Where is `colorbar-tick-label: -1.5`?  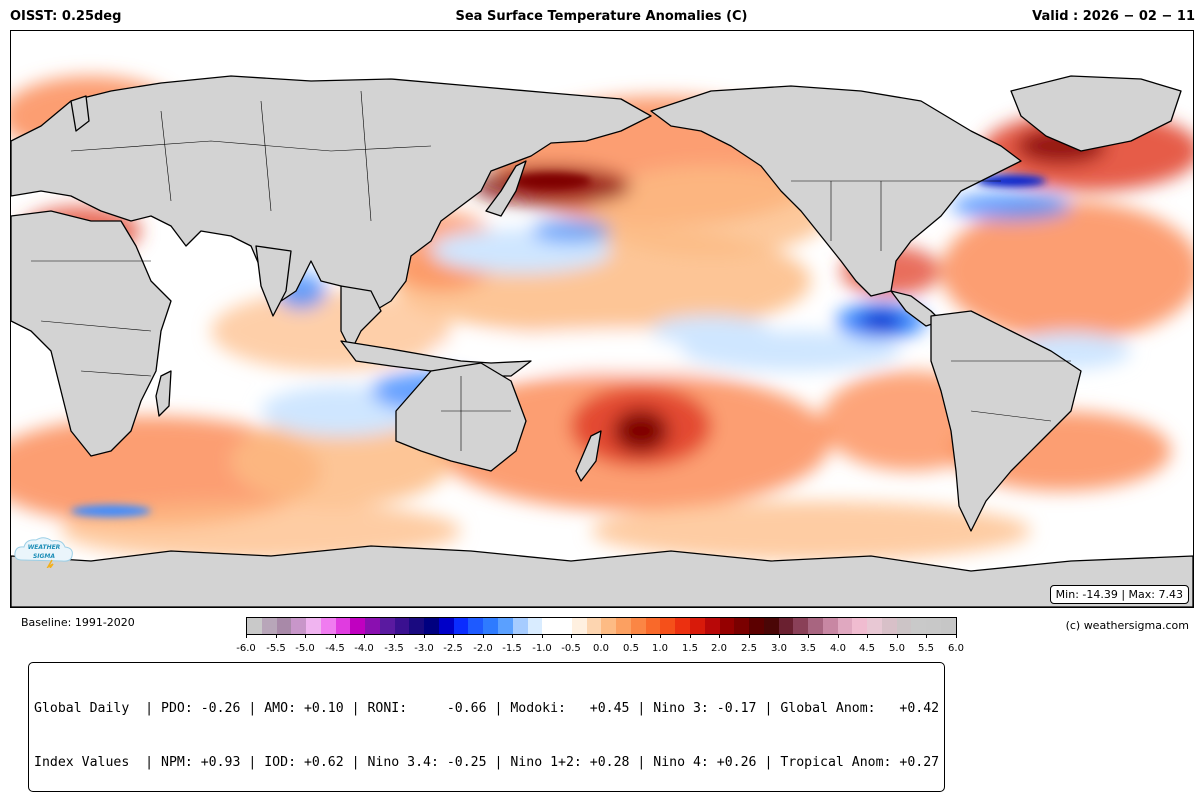
colorbar-tick-label: -1.5 is located at coordinates (512, 648).